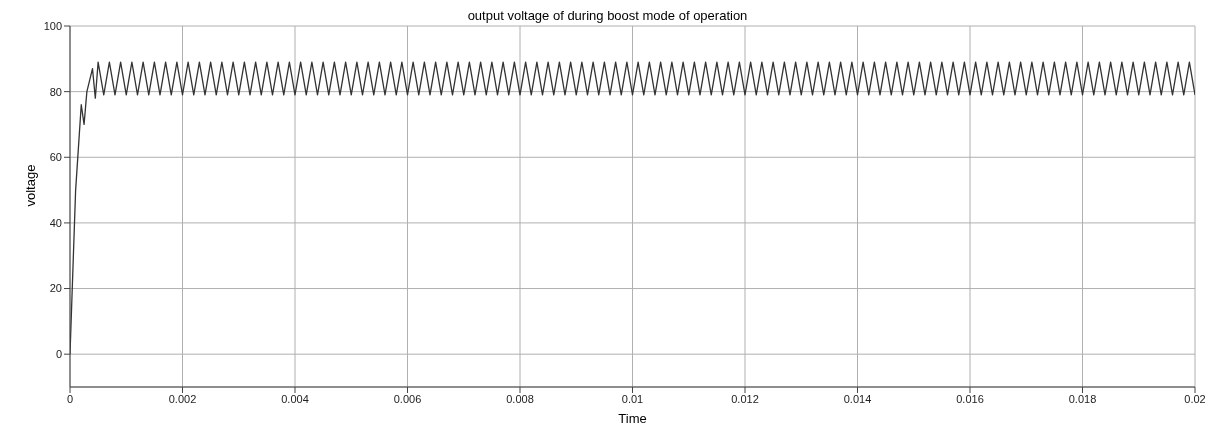 This screenshot has width=1215, height=447. What do you see at coordinates (52, 25) in the screenshot?
I see `y-tick-label: 100` at bounding box center [52, 25].